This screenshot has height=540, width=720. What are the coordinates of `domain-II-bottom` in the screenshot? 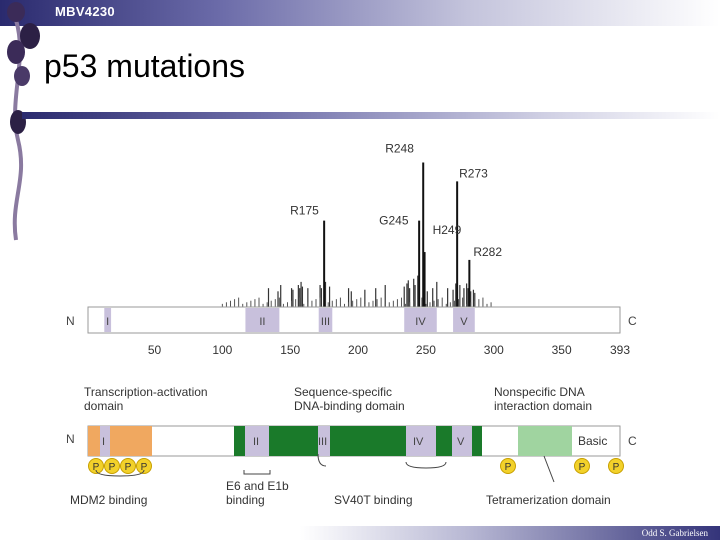 It's located at (257, 441).